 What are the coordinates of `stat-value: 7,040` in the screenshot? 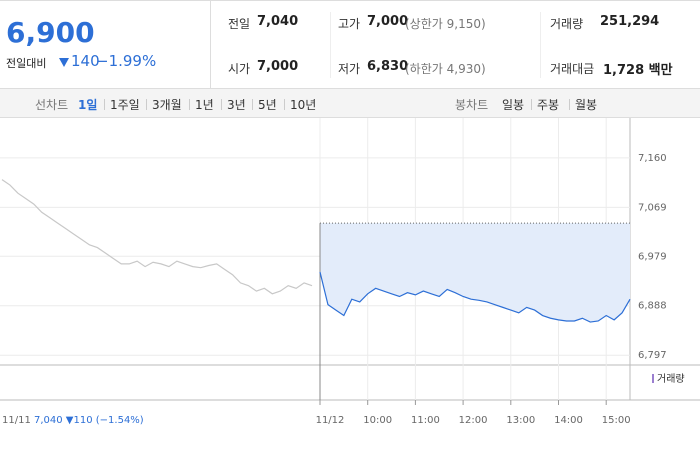 It's located at (278, 21).